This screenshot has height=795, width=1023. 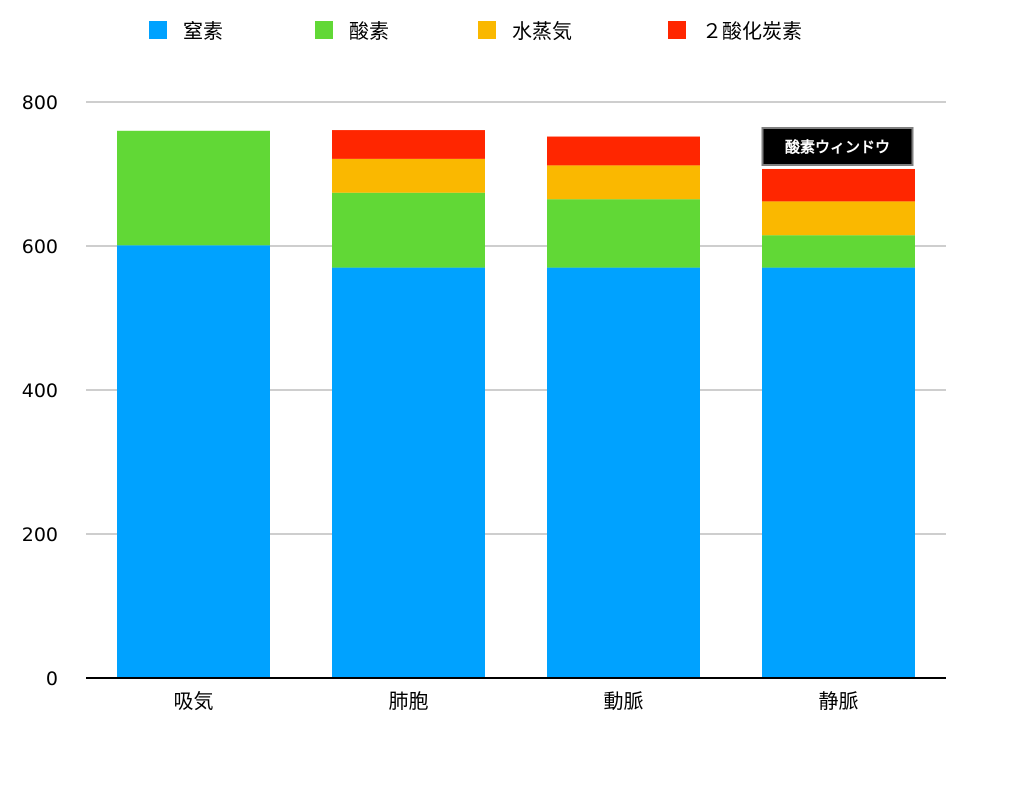 I want to click on legend-label-series-2: 水蒸気, so click(x=542, y=31).